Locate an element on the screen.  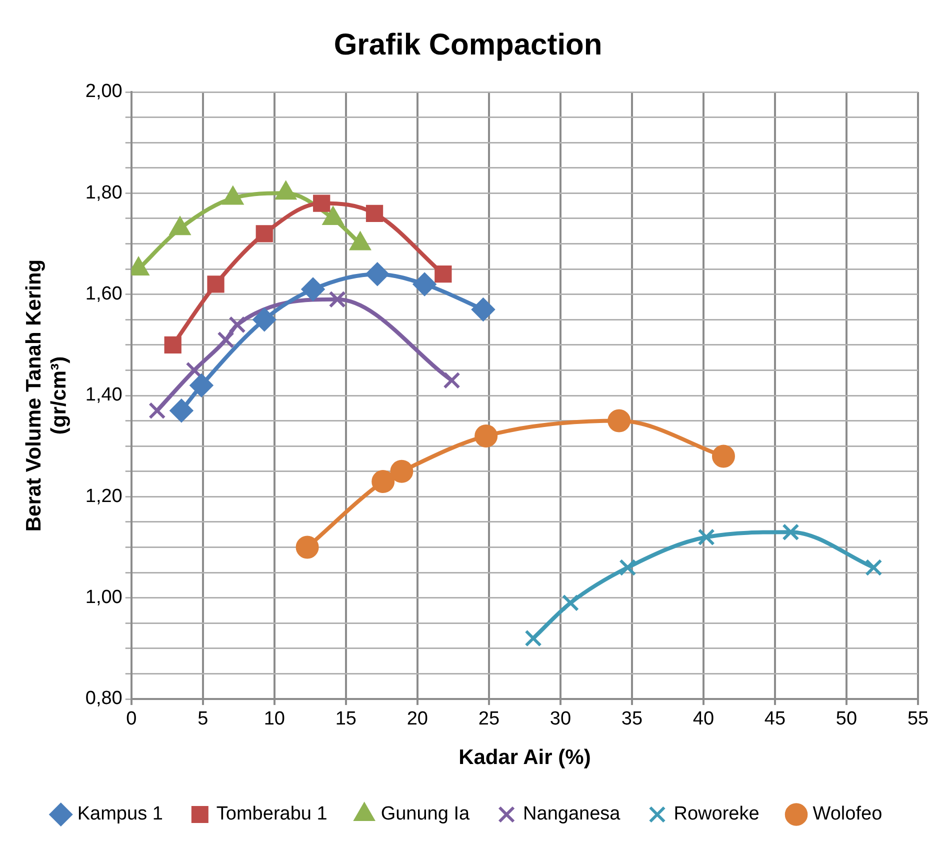
y-tick-label: 0,80 is located at coordinates (103, 699).